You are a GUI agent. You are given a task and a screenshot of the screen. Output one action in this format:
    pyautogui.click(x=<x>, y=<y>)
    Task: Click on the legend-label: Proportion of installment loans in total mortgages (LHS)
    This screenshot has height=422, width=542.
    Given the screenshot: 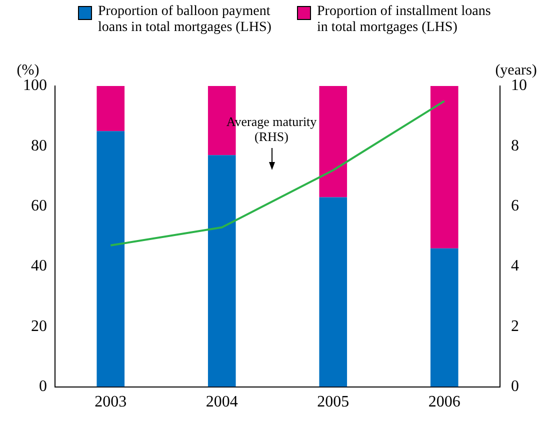 What is the action you would take?
    pyautogui.click(x=404, y=20)
    